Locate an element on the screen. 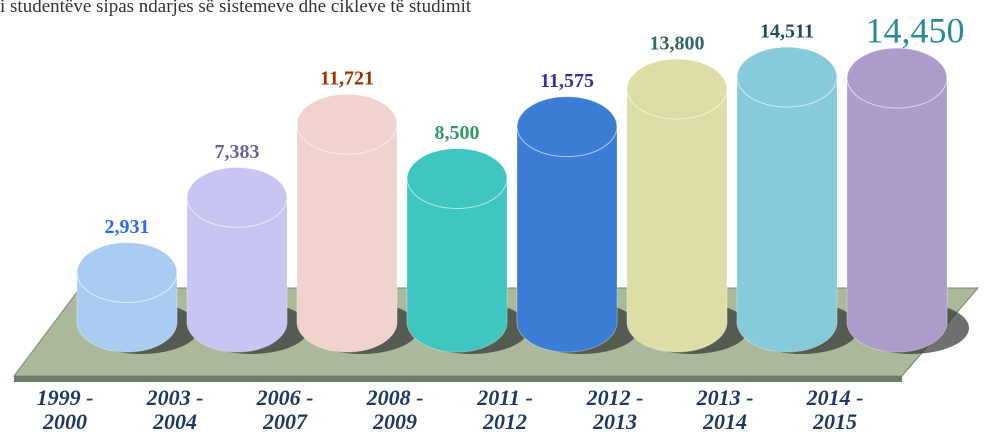 This screenshot has height=444, width=999. x-tick-label: 2008 - 2009 is located at coordinates (395, 409).